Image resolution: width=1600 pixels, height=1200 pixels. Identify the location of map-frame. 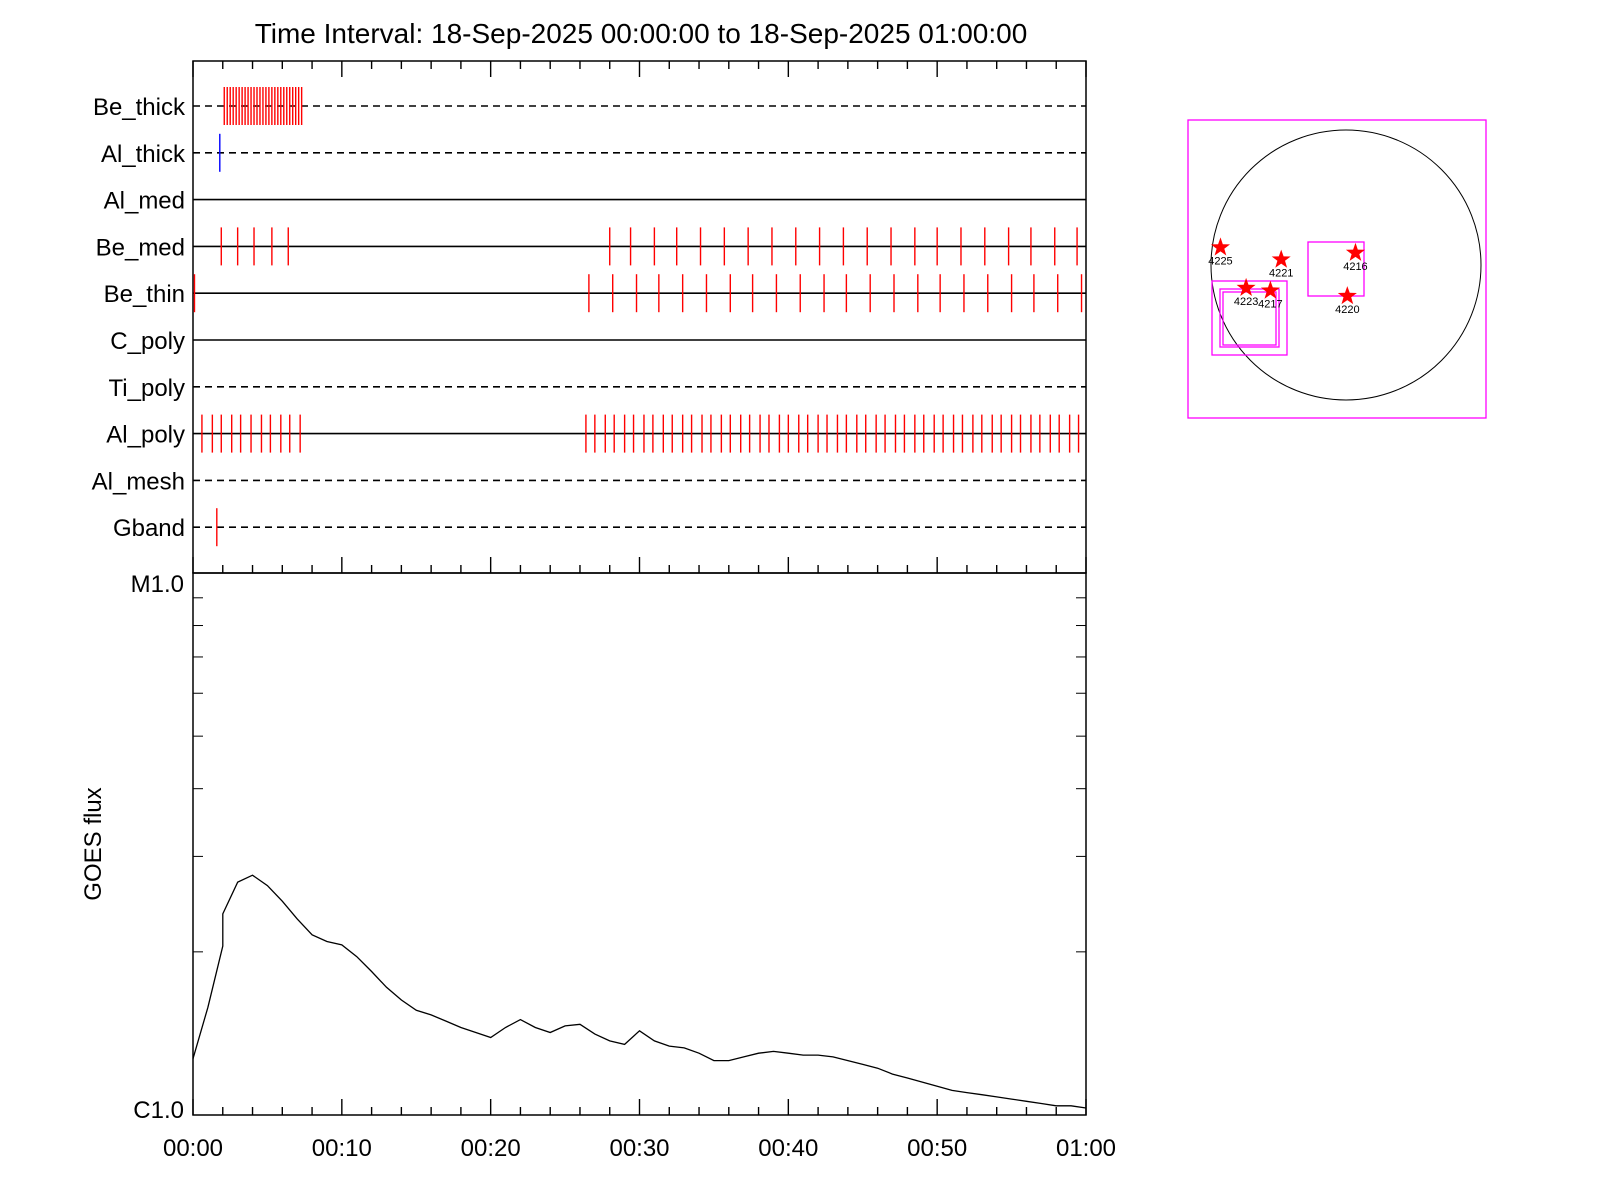
(1337, 269).